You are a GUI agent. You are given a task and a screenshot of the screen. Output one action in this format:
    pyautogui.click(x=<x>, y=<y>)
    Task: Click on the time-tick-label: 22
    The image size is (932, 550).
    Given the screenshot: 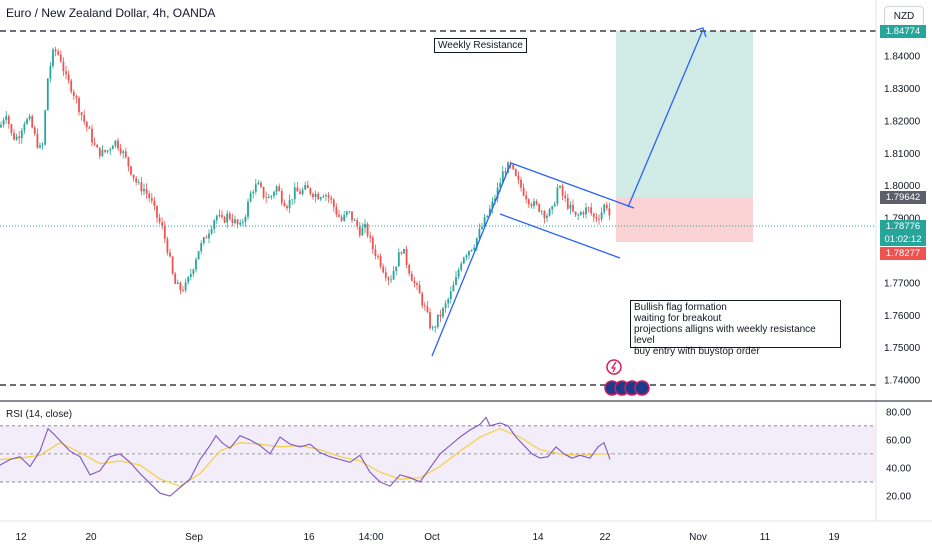 What is the action you would take?
    pyautogui.click(x=605, y=537)
    